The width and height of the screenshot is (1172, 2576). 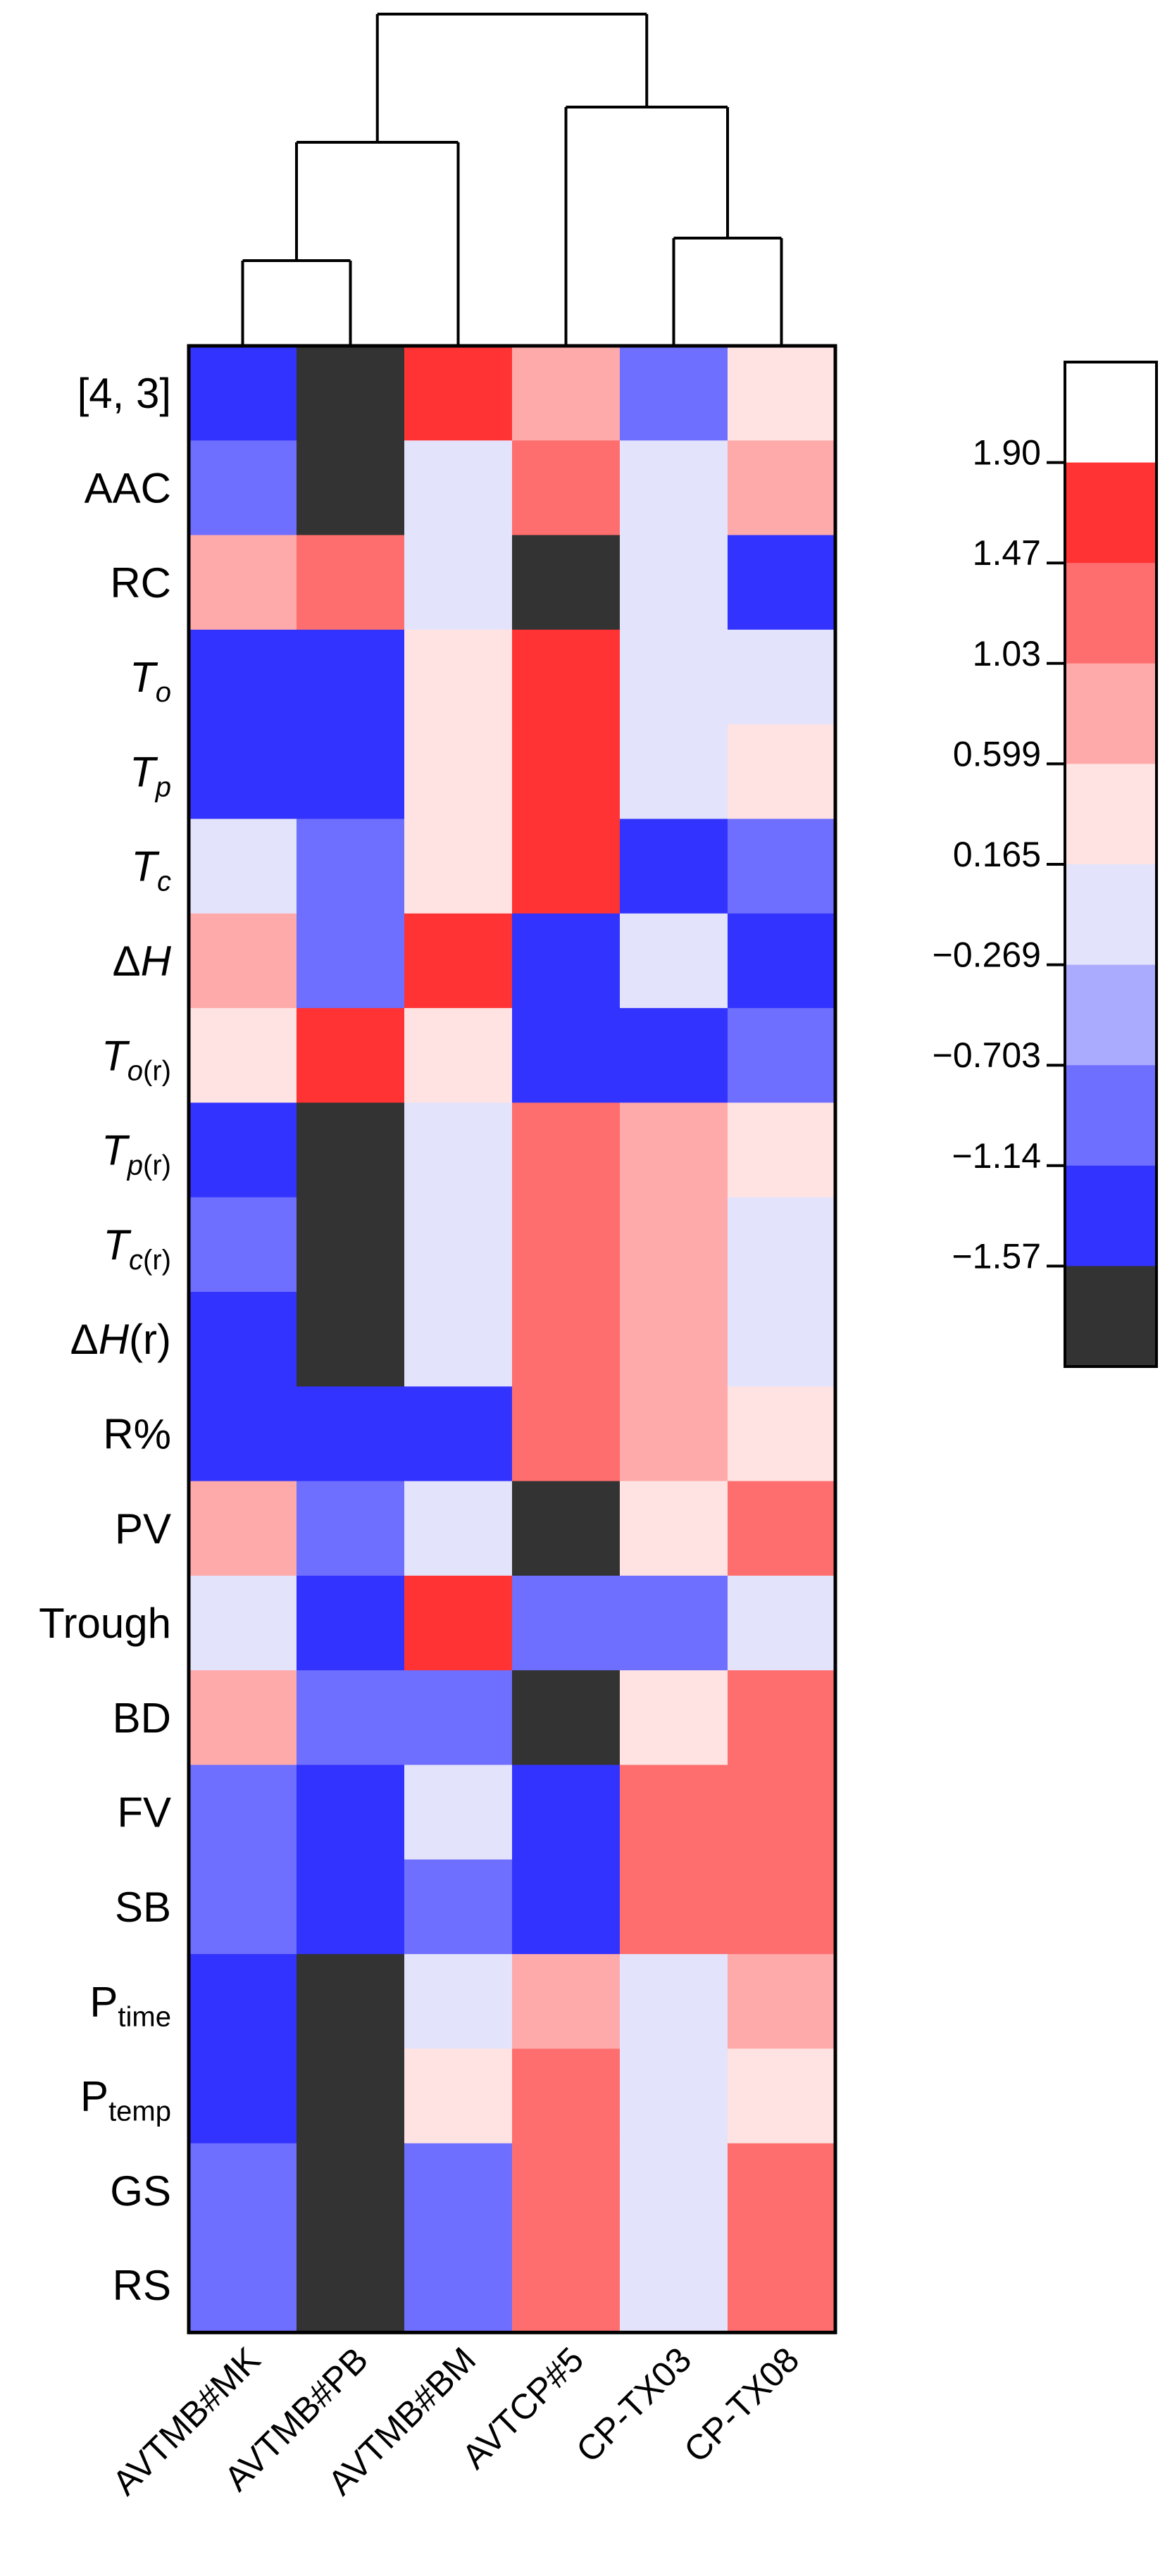 I want to click on legend-tick-label-3: 0.599, so click(x=997, y=753).